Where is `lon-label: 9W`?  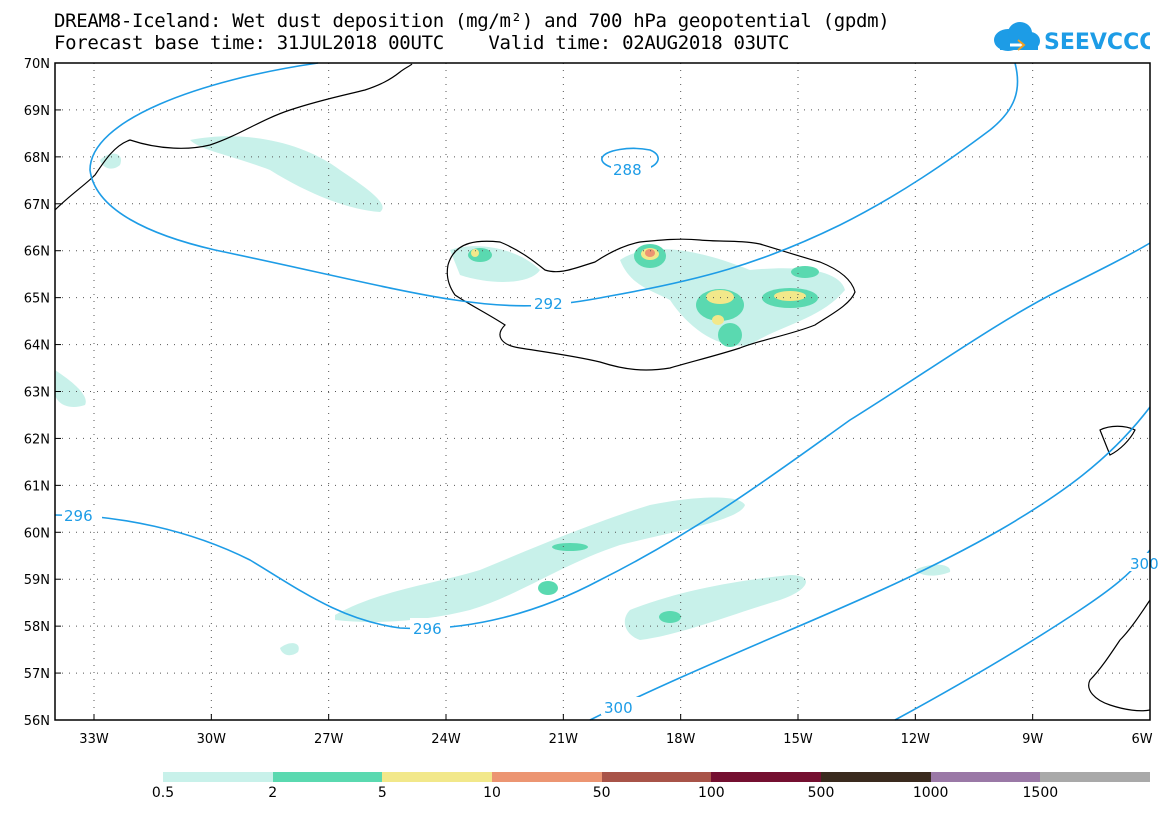 lon-label: 9W is located at coordinates (1032, 739).